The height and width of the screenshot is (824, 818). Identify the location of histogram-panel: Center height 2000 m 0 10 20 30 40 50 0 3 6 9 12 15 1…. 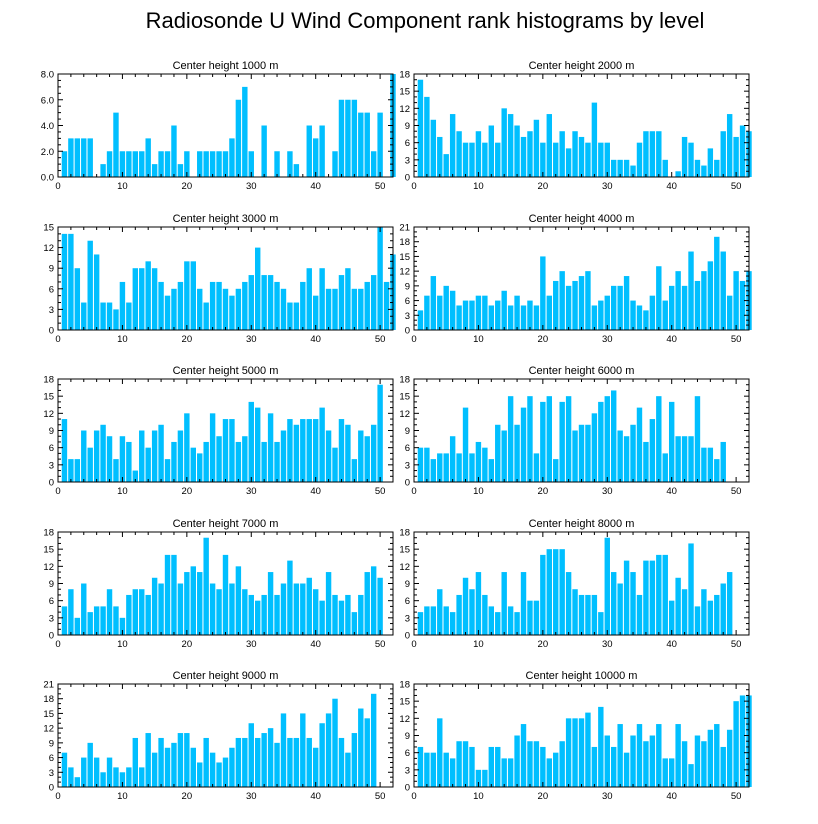
(575, 126).